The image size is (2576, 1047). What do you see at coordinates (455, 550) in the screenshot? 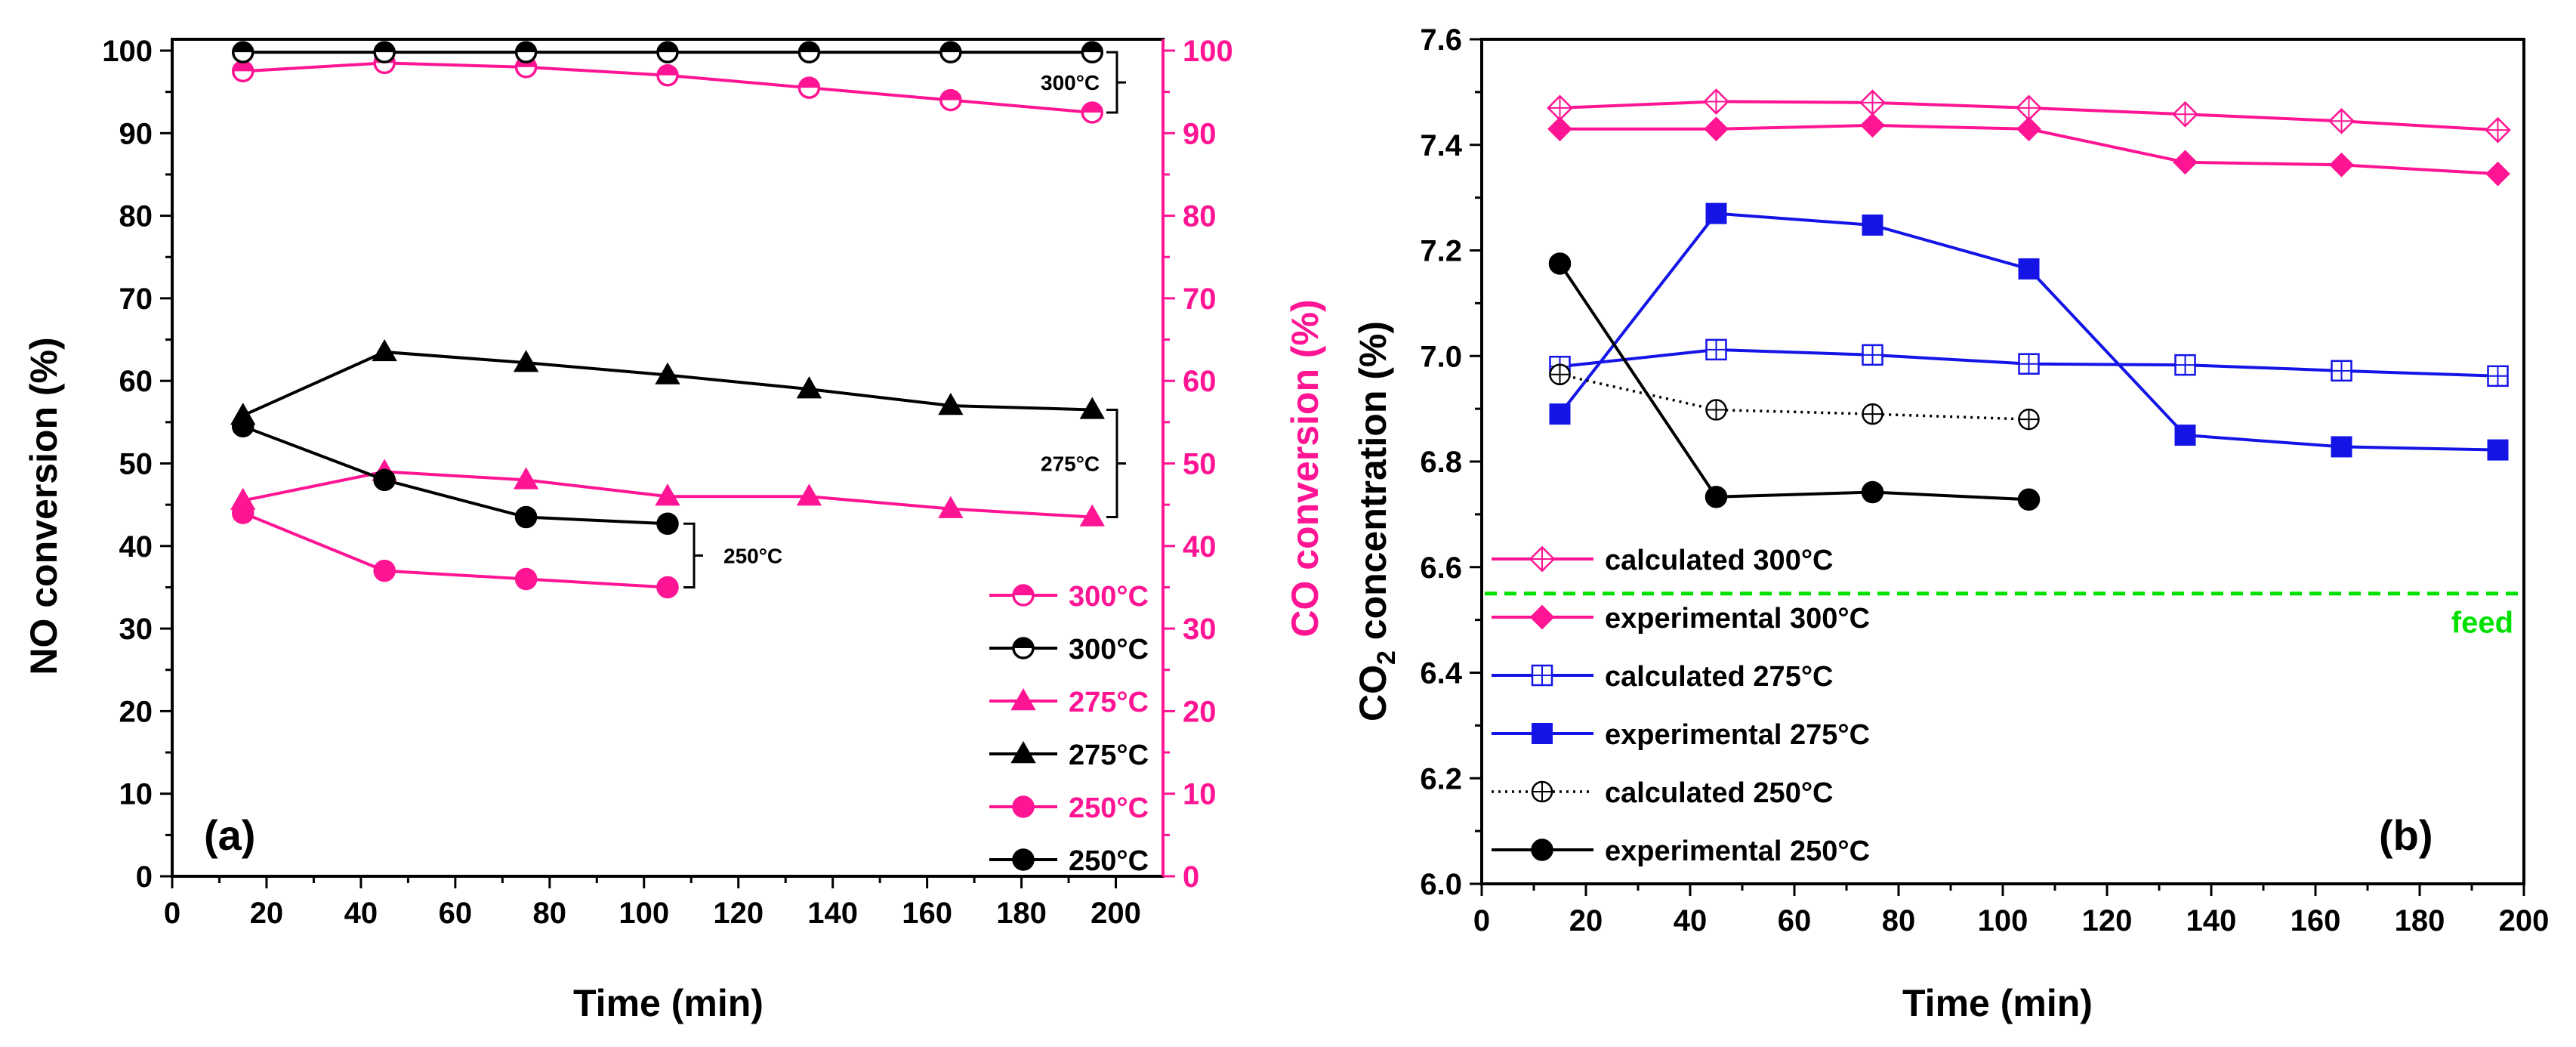
I see `series-250c-co` at bounding box center [455, 550].